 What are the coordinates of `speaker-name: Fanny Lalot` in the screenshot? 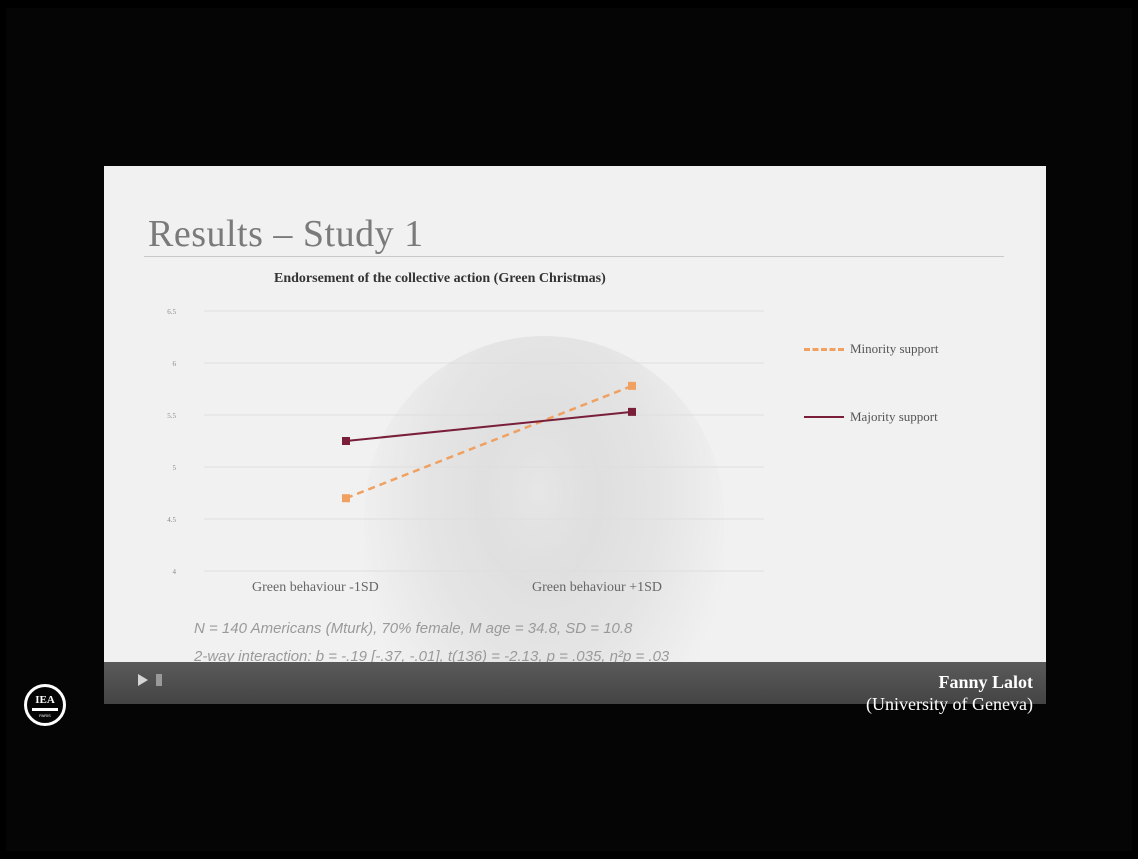 It's located at (985, 682).